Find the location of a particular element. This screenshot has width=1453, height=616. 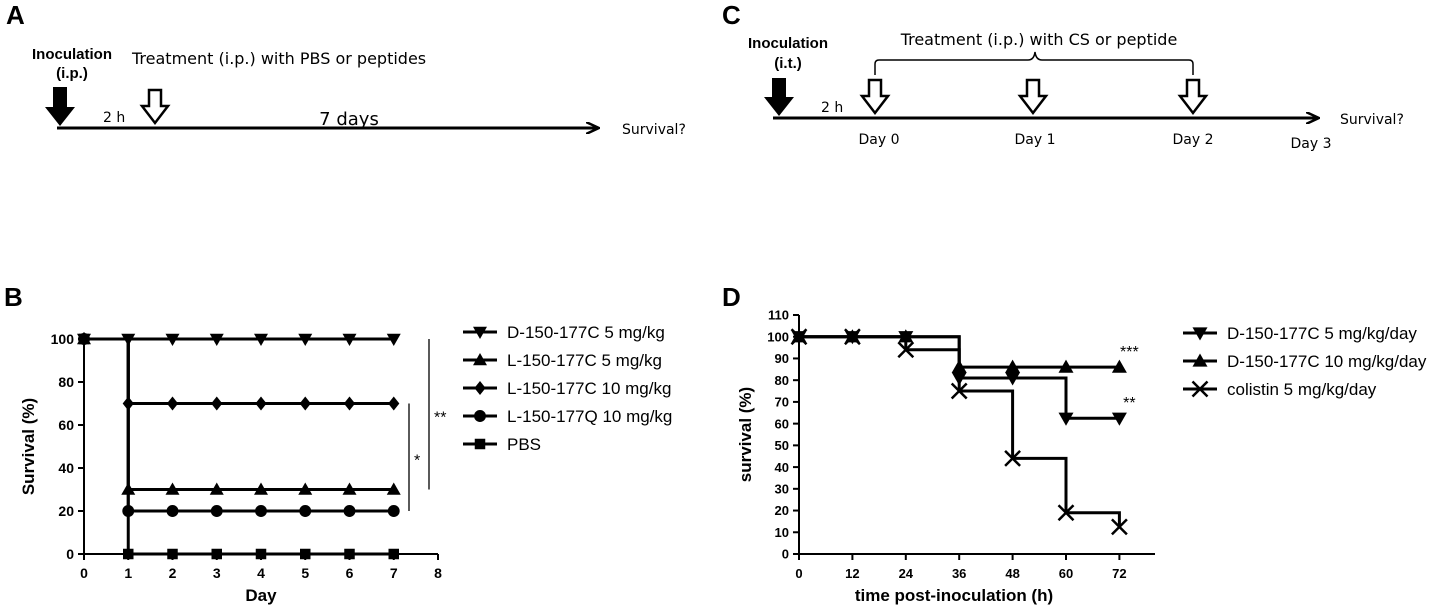

x-tick-label: 48 is located at coordinates (1012, 573).